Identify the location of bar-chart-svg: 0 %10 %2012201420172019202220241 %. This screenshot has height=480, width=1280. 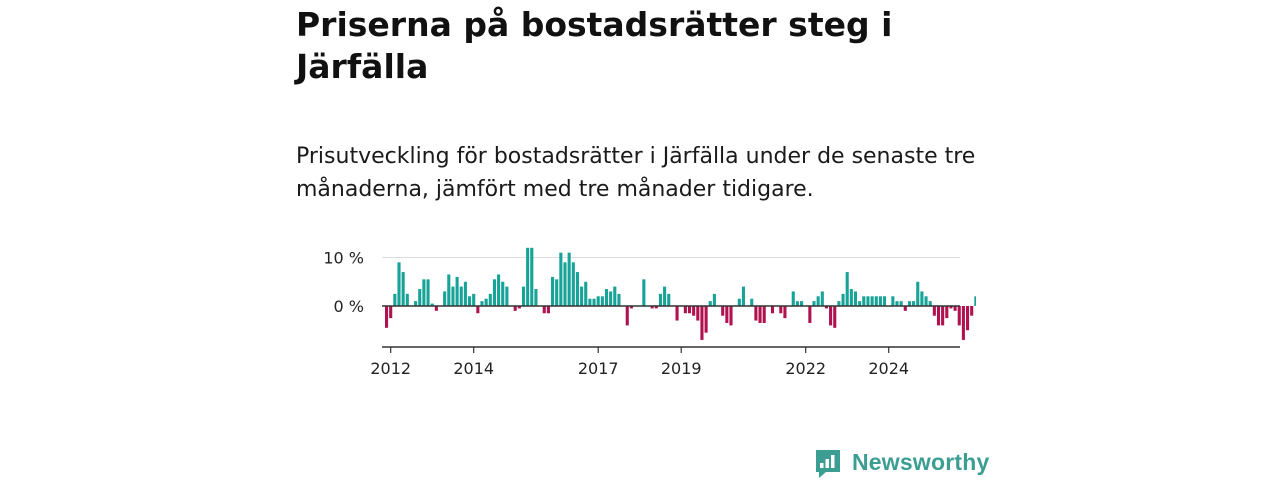
(649, 312).